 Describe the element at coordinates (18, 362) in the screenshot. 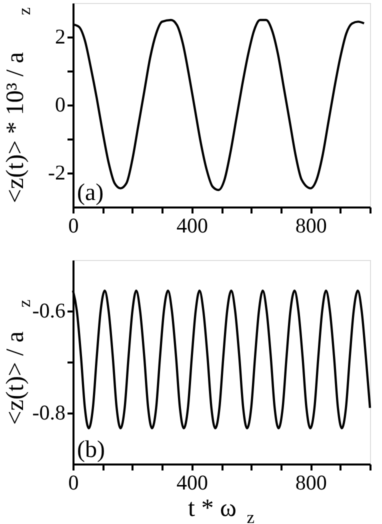

I see `y-axis-title: <z(t)> / az` at that location.